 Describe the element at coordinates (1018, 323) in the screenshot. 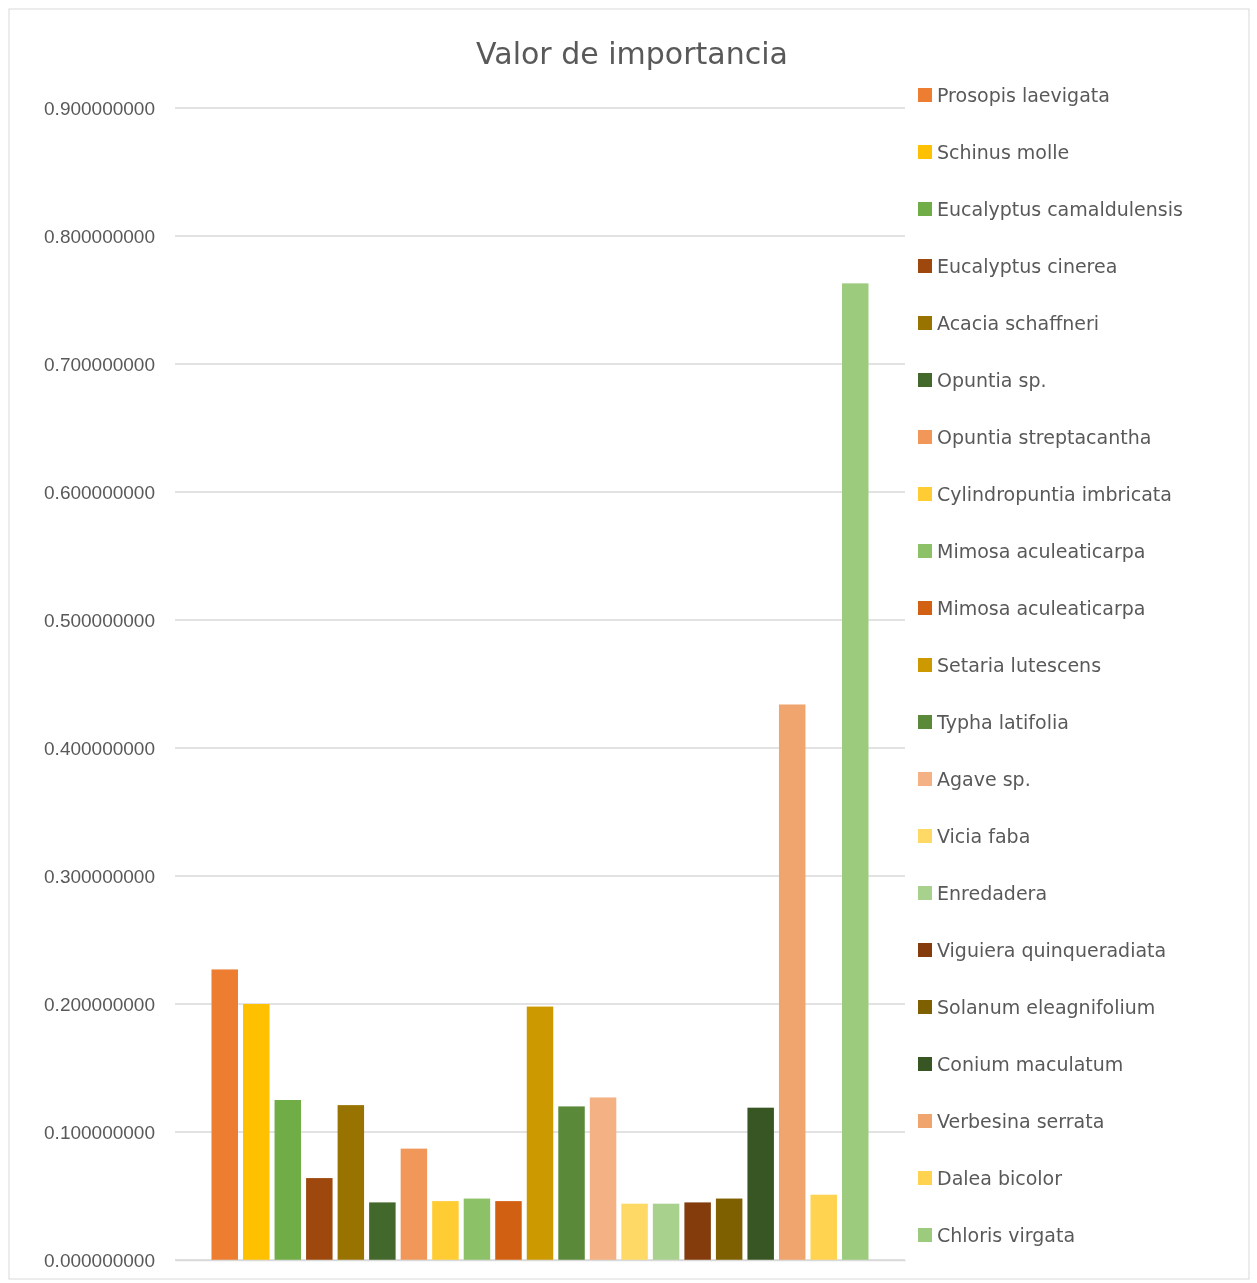

I see `legend-label: Acacia schaffneri` at that location.